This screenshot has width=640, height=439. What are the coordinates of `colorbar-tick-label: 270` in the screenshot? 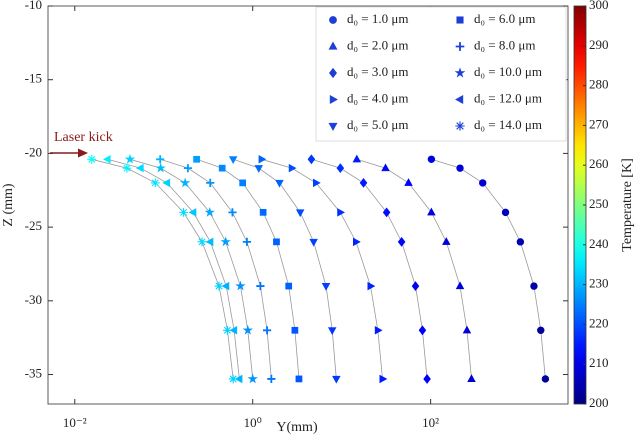 It's located at (599, 123).